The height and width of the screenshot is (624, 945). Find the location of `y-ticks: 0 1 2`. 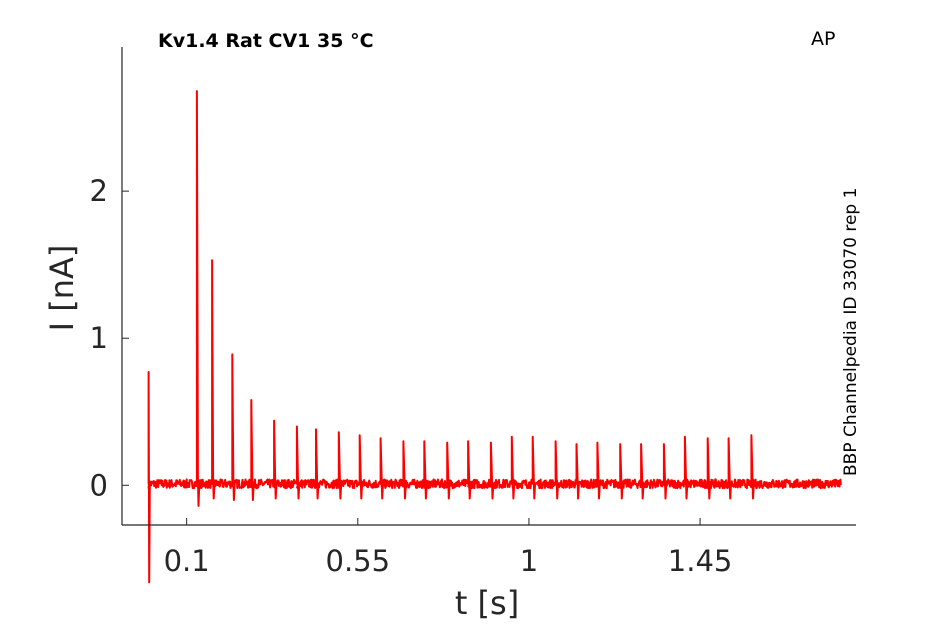

y-ticks: 0 1 2 is located at coordinates (109, 338).